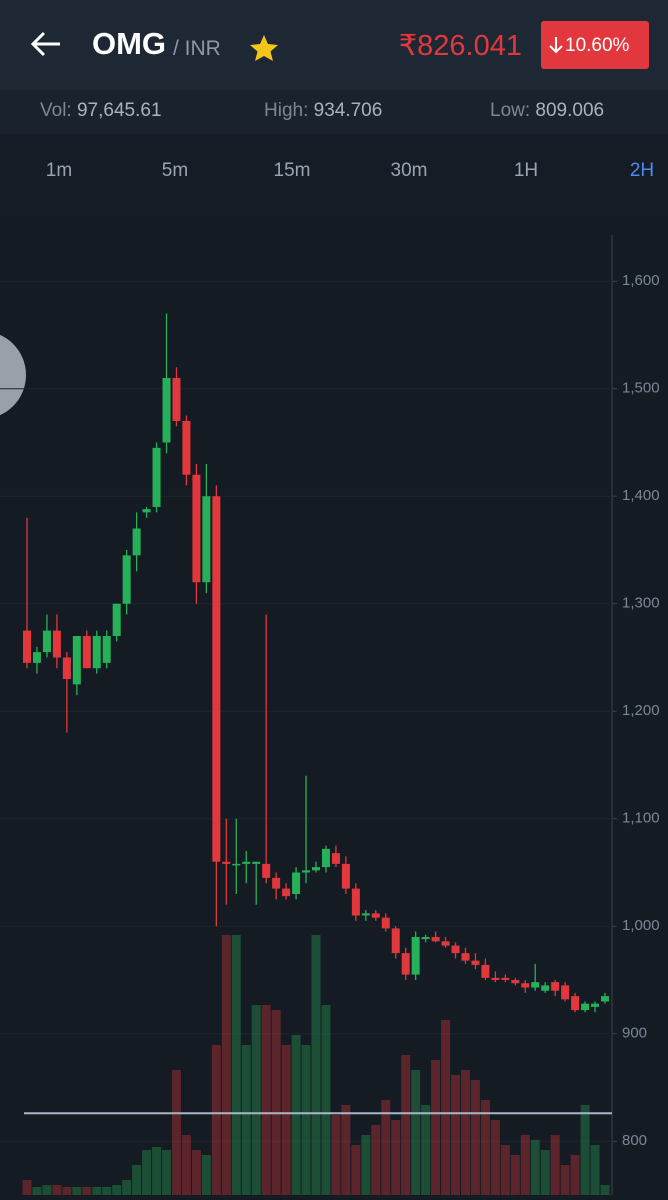 The width and height of the screenshot is (668, 1200). Describe the element at coordinates (409, 170) in the screenshot. I see `interval-tab: 30m` at that location.